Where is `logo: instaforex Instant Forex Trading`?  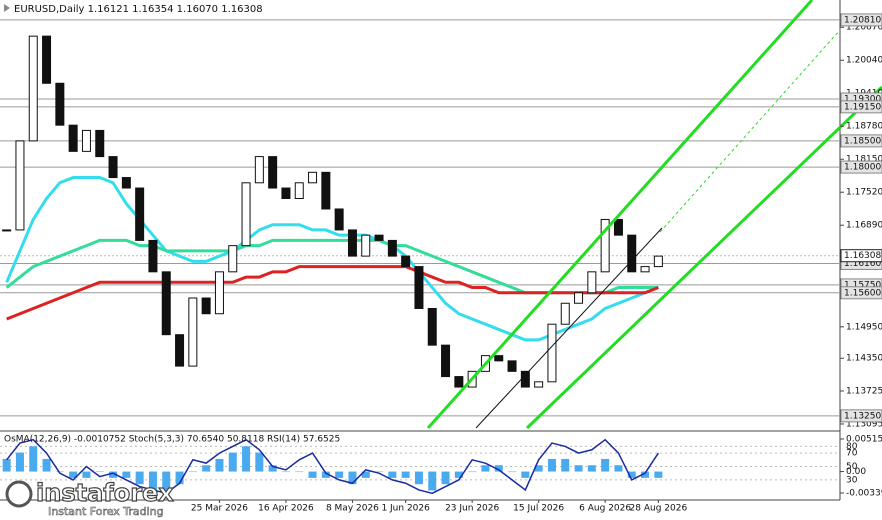
logo: instaforex Instant Forex Trading is located at coordinates (90, 498).